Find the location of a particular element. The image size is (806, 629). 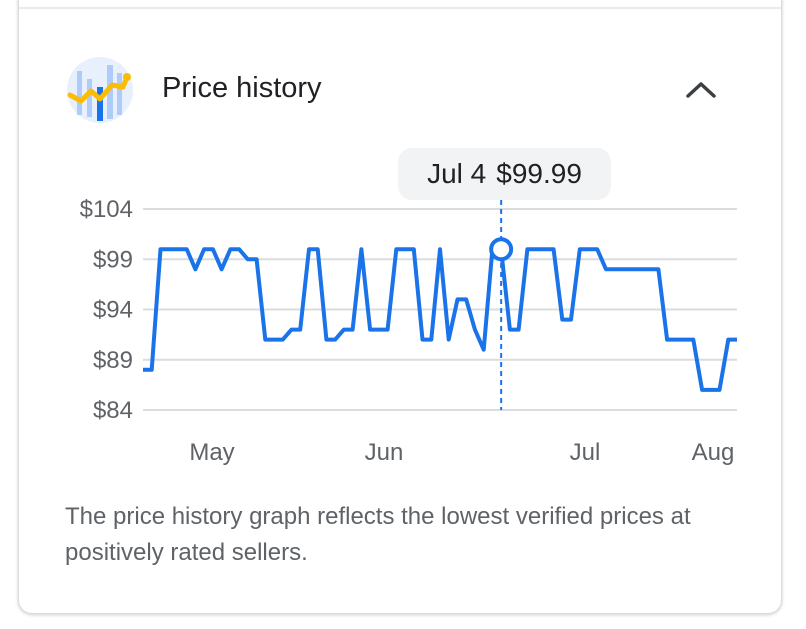

x-tick-label: Jun is located at coordinates (384, 452).